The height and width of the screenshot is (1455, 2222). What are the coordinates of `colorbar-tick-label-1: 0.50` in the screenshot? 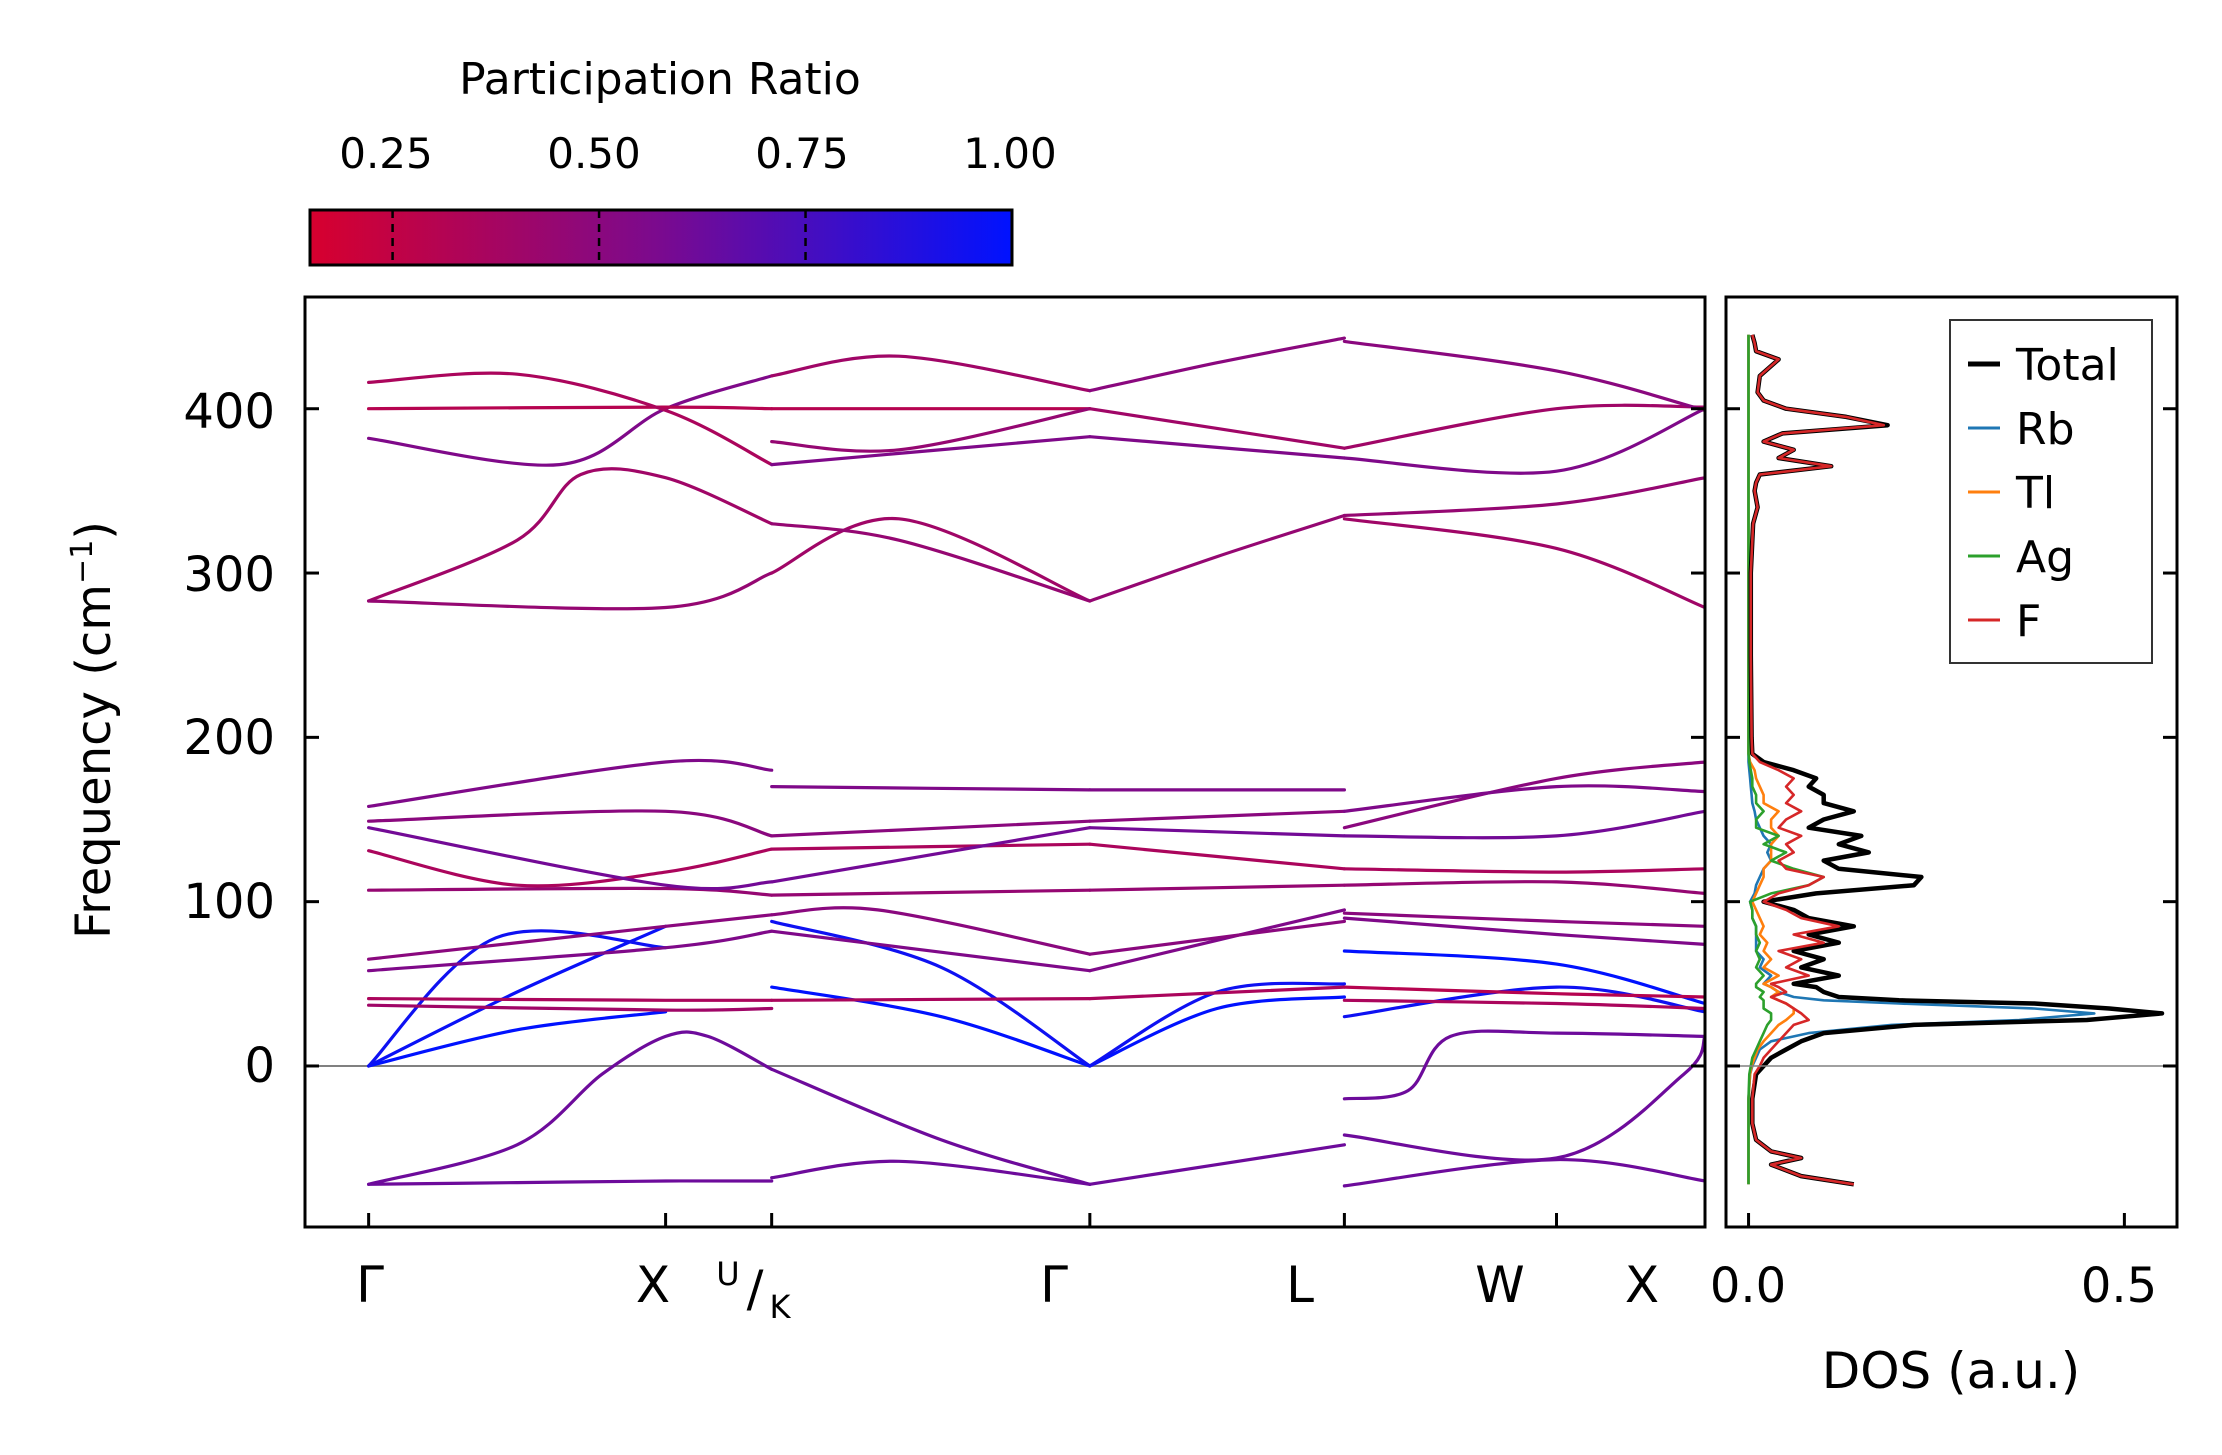 It's located at (594, 153).